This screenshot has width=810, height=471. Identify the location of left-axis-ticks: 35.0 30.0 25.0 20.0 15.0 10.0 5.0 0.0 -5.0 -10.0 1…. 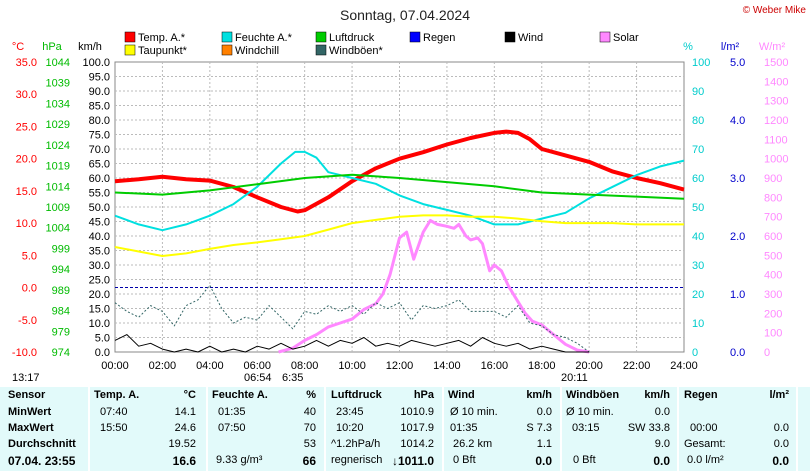
(61, 208).